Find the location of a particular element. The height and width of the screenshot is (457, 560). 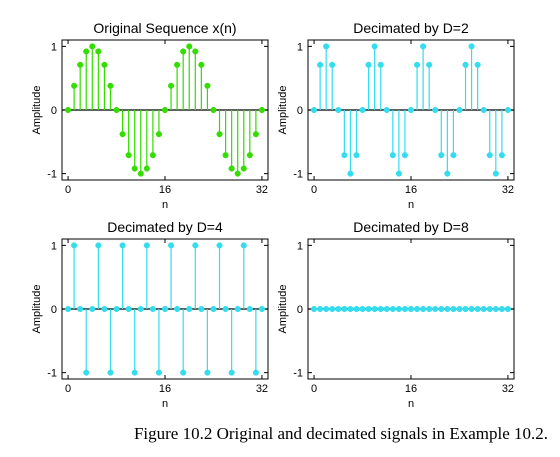

chart-title: Original Sequence x(n) is located at coordinates (164, 28).